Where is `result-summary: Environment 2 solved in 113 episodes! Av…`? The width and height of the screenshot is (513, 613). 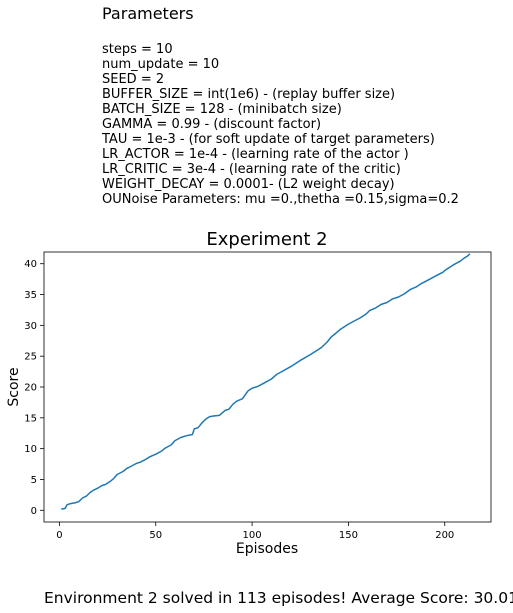 result-summary: Environment 2 solved in 113 episodes! Av… is located at coordinates (278, 598).